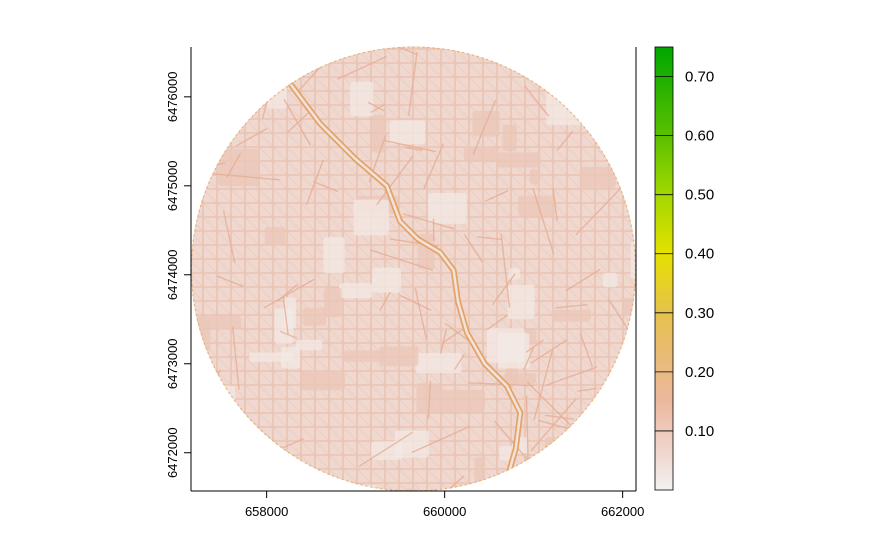 The width and height of the screenshot is (875, 540). Describe the element at coordinates (699, 136) in the screenshot. I see `colorbar-label: 0.60` at that location.